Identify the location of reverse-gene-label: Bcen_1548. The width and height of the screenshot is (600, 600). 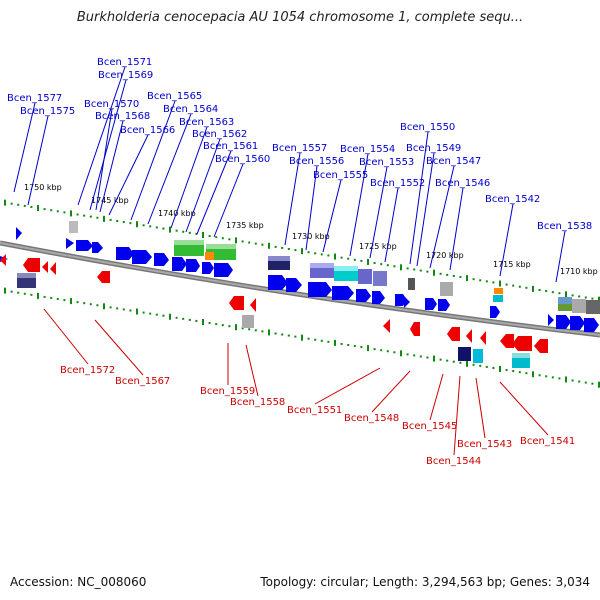
(371, 418).